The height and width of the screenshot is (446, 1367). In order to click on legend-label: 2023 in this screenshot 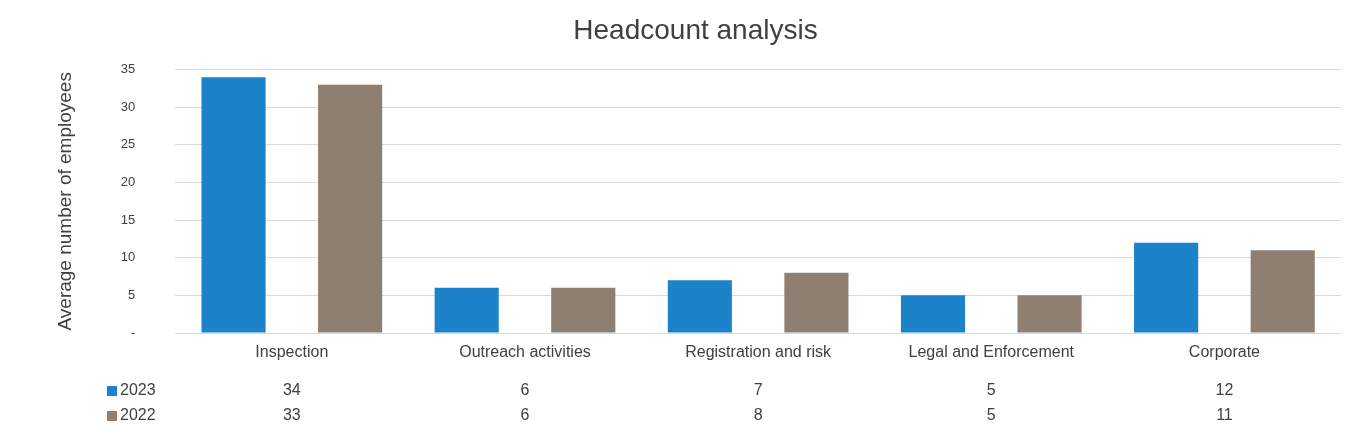, I will do `click(138, 390)`.